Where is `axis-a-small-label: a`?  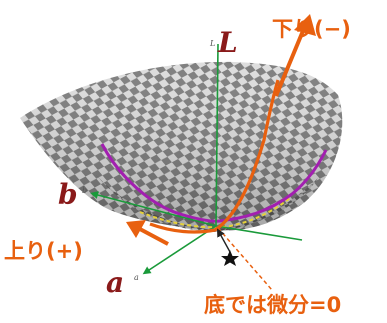
axis-a-small-label: a is located at coordinates (136, 277).